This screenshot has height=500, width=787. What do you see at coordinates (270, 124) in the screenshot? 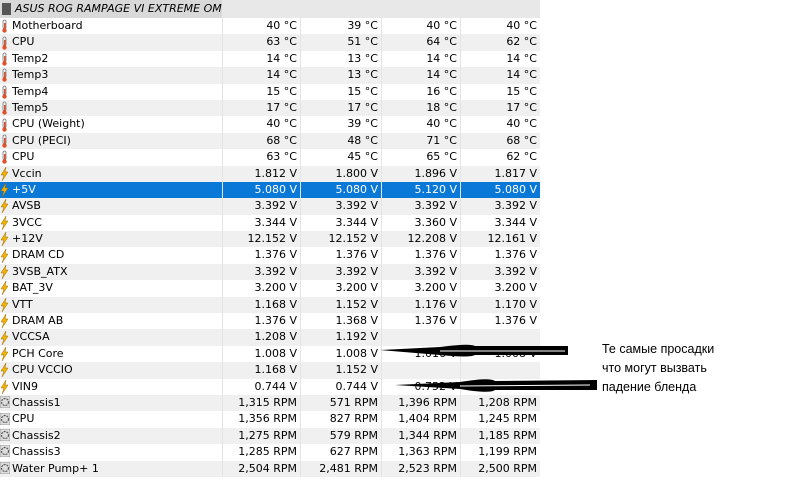
I see `table-row: CPU (Weight) 40 °C 39 °C 40 °C 40 °C` at bounding box center [270, 124].